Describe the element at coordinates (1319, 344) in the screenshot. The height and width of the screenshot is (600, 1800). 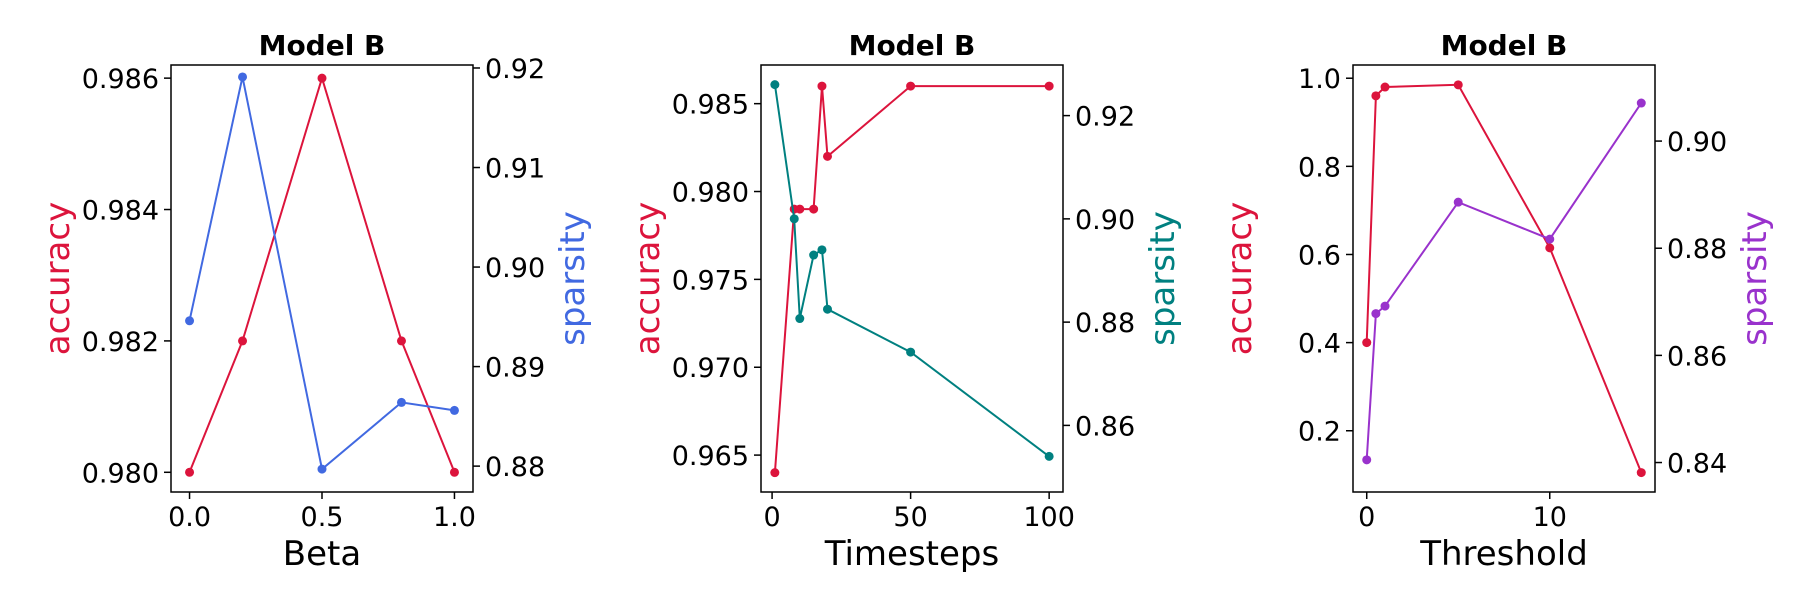
I see `y-tick-label: 0.4` at that location.